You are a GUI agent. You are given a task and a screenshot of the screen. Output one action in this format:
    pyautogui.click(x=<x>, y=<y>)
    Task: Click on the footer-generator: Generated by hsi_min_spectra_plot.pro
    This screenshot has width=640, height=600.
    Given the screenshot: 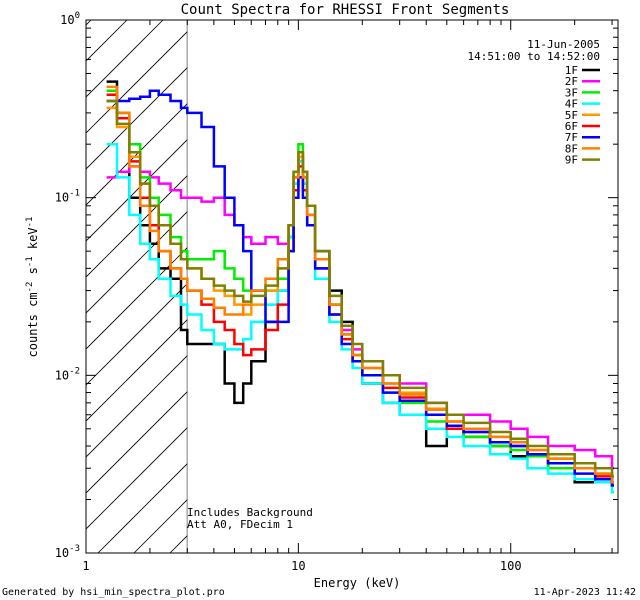 What is the action you would take?
    pyautogui.click(x=113, y=592)
    